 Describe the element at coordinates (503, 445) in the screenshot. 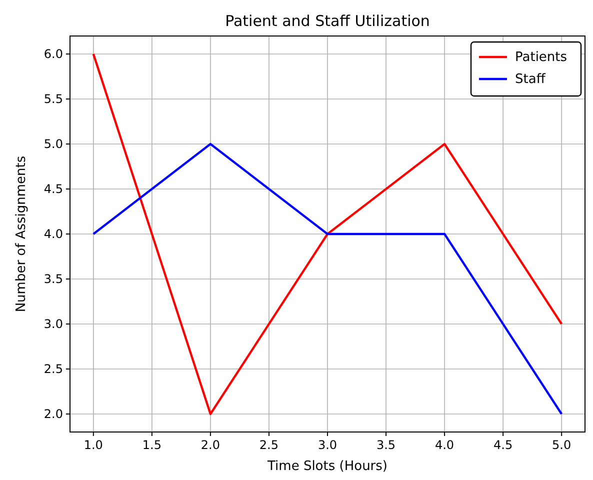

I see `x-tick-label: 4.5` at that location.